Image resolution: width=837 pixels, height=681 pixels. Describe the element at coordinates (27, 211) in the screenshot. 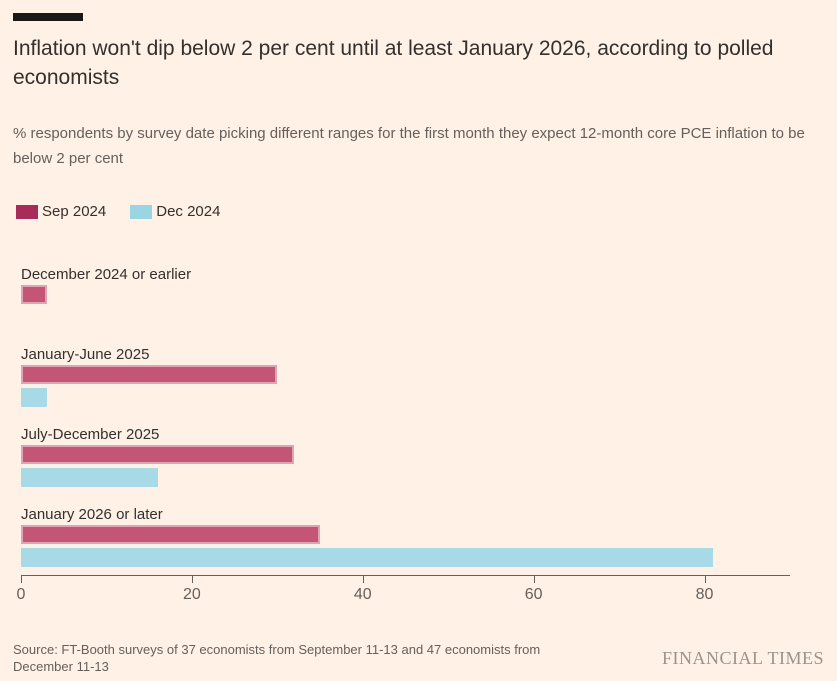

I see `legend-swatch-sep-2024` at that location.